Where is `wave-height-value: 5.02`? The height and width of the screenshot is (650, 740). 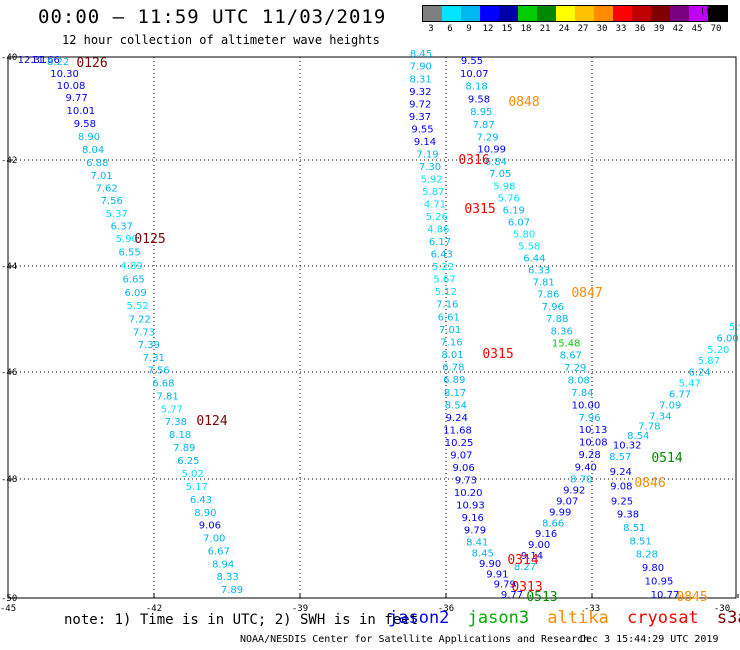
wave-height-value: 5.02 is located at coordinates (192, 474).